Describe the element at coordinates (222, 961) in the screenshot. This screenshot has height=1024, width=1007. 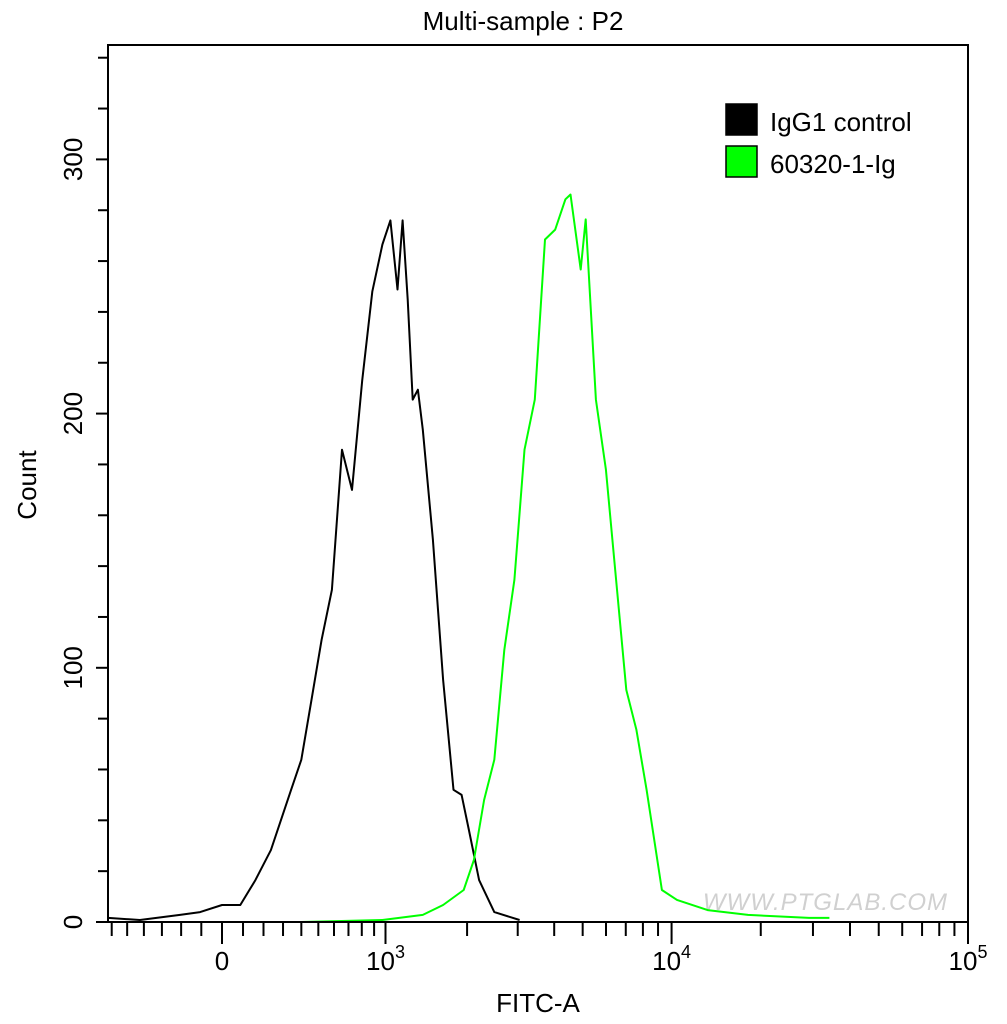
I see `x-tick-label: 0` at that location.